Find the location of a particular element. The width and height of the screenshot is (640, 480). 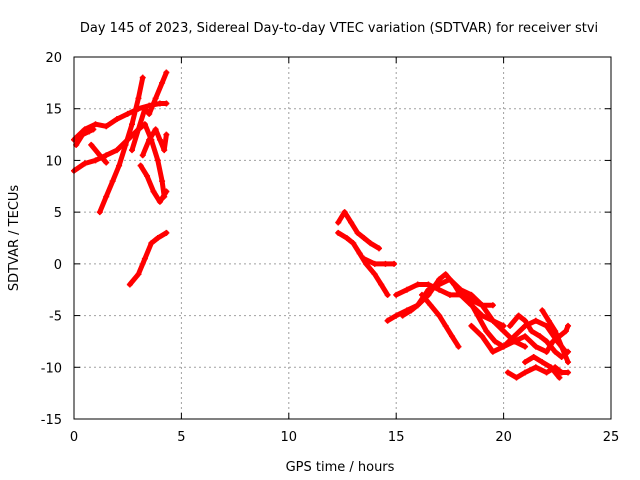

x-tick-label: 10 is located at coordinates (289, 437).